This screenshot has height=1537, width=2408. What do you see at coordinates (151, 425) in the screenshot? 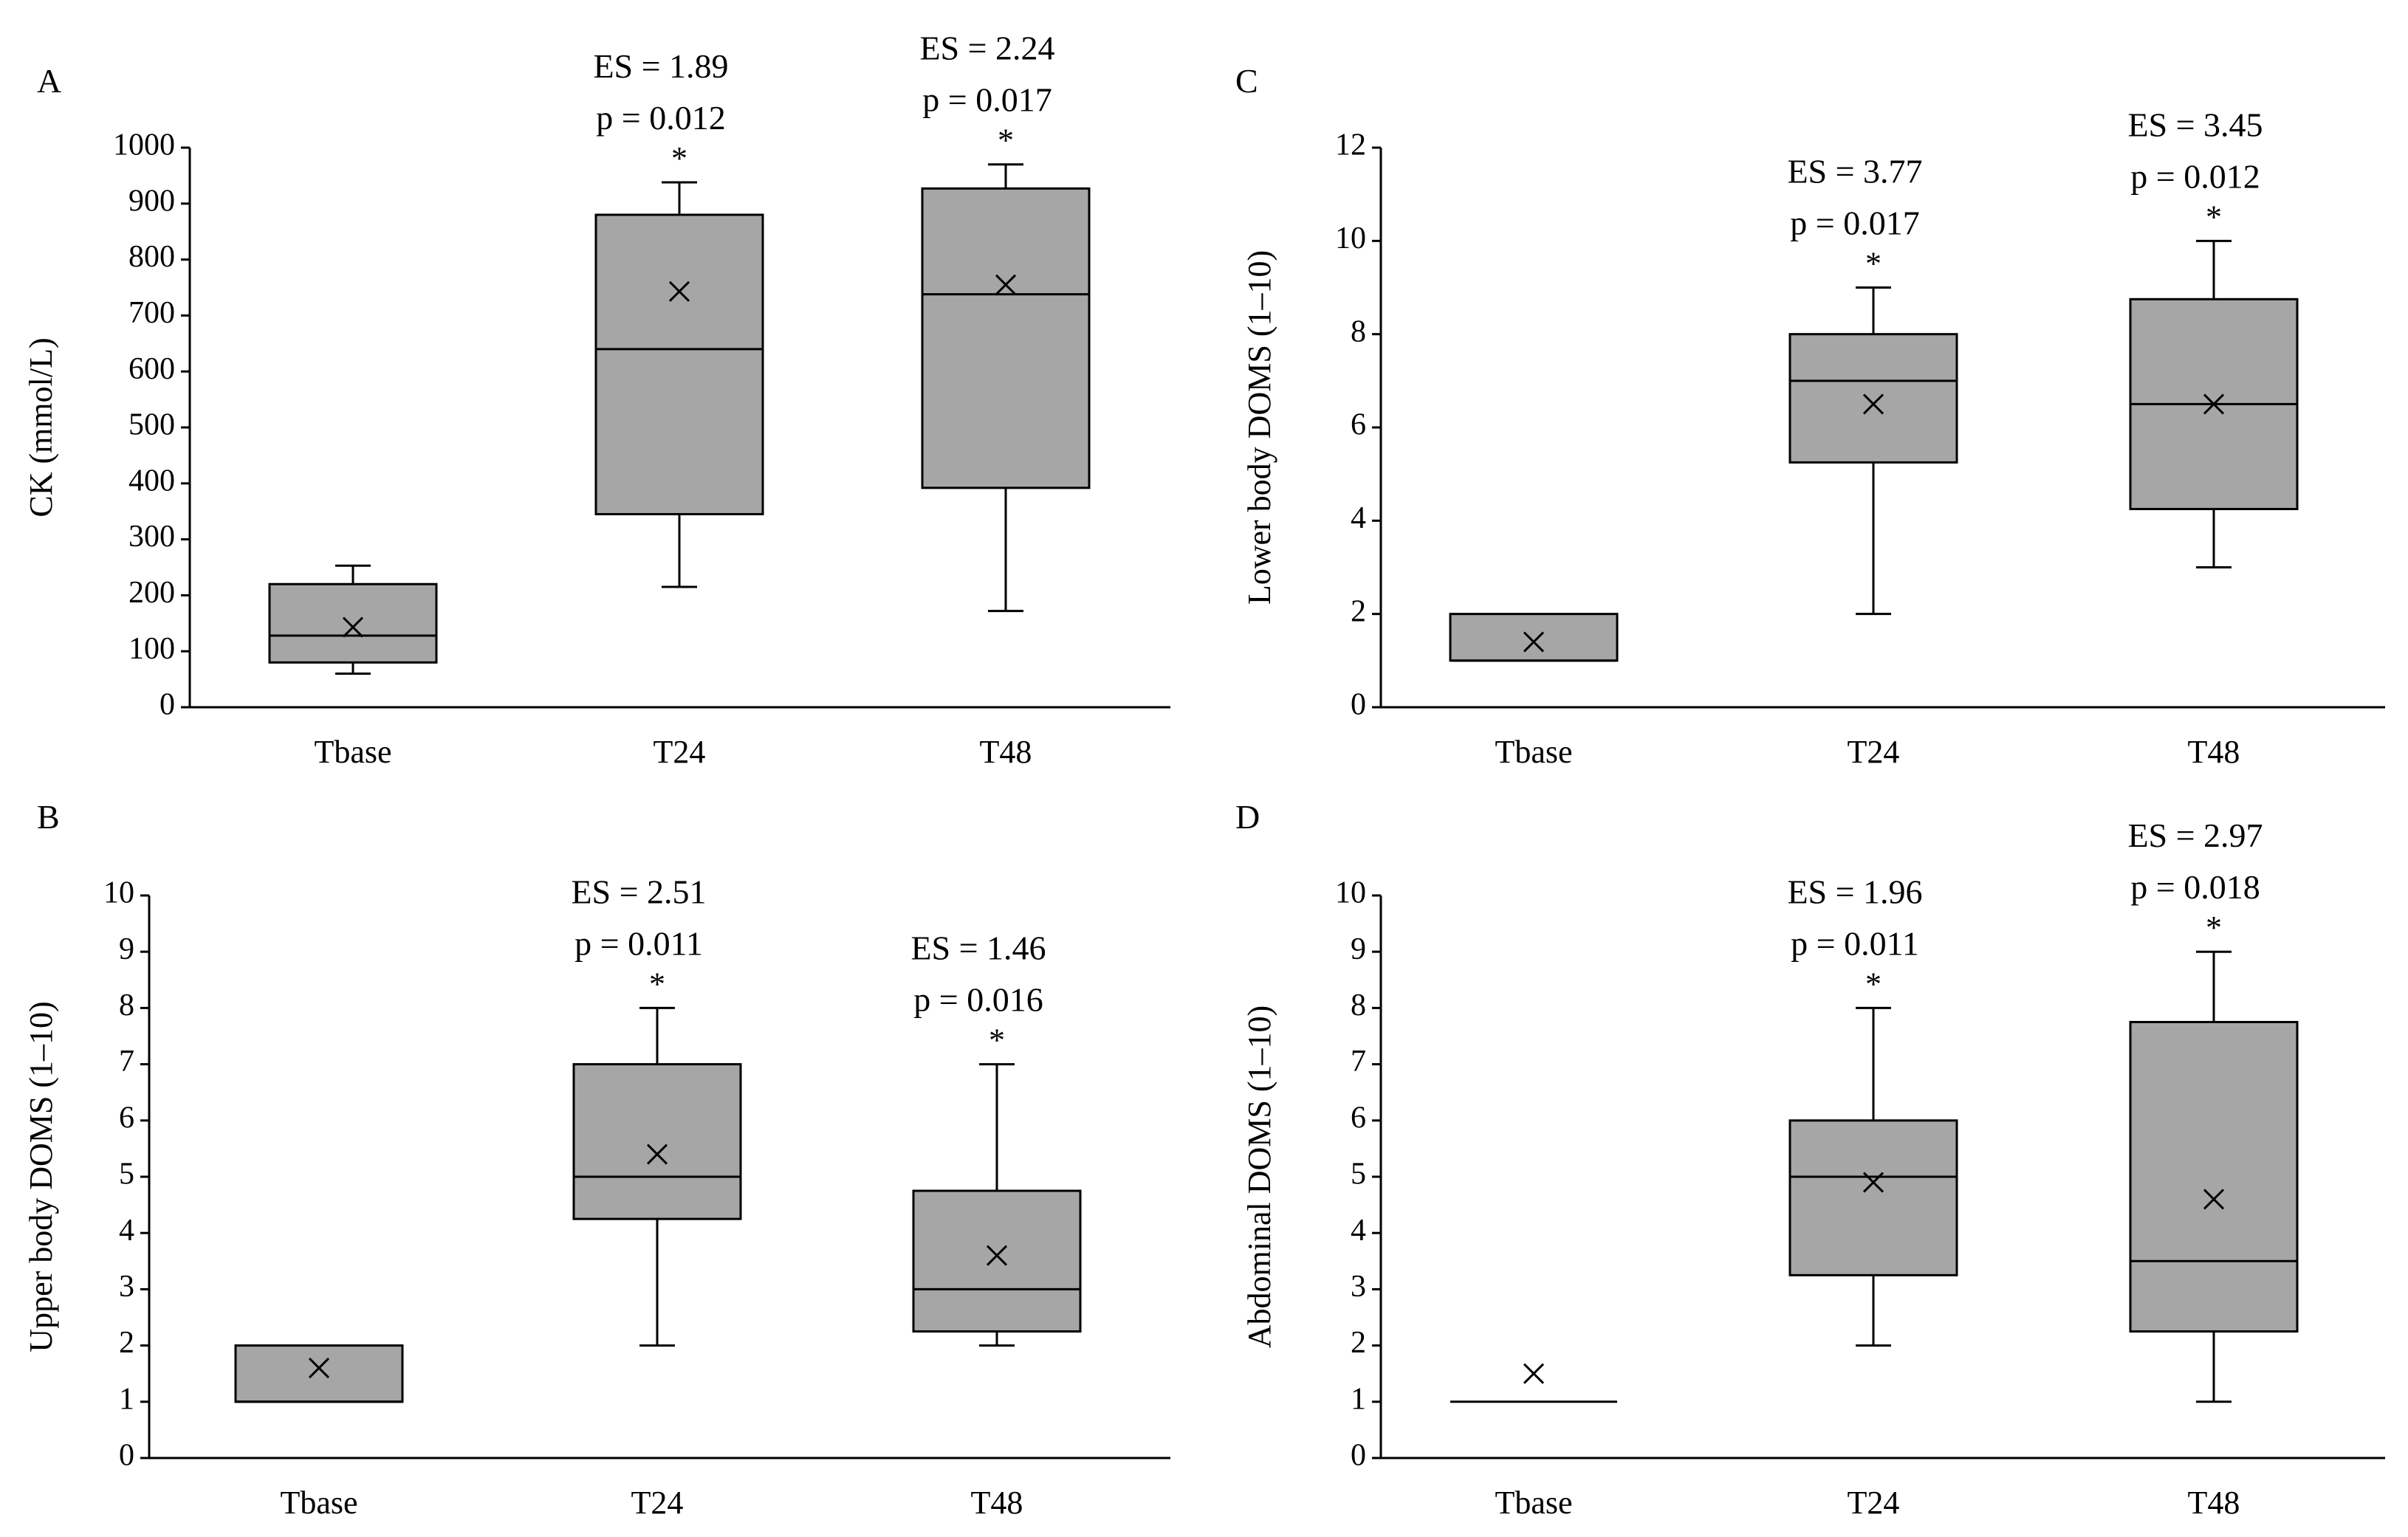
I see `y-tick-label: 500` at bounding box center [151, 425].